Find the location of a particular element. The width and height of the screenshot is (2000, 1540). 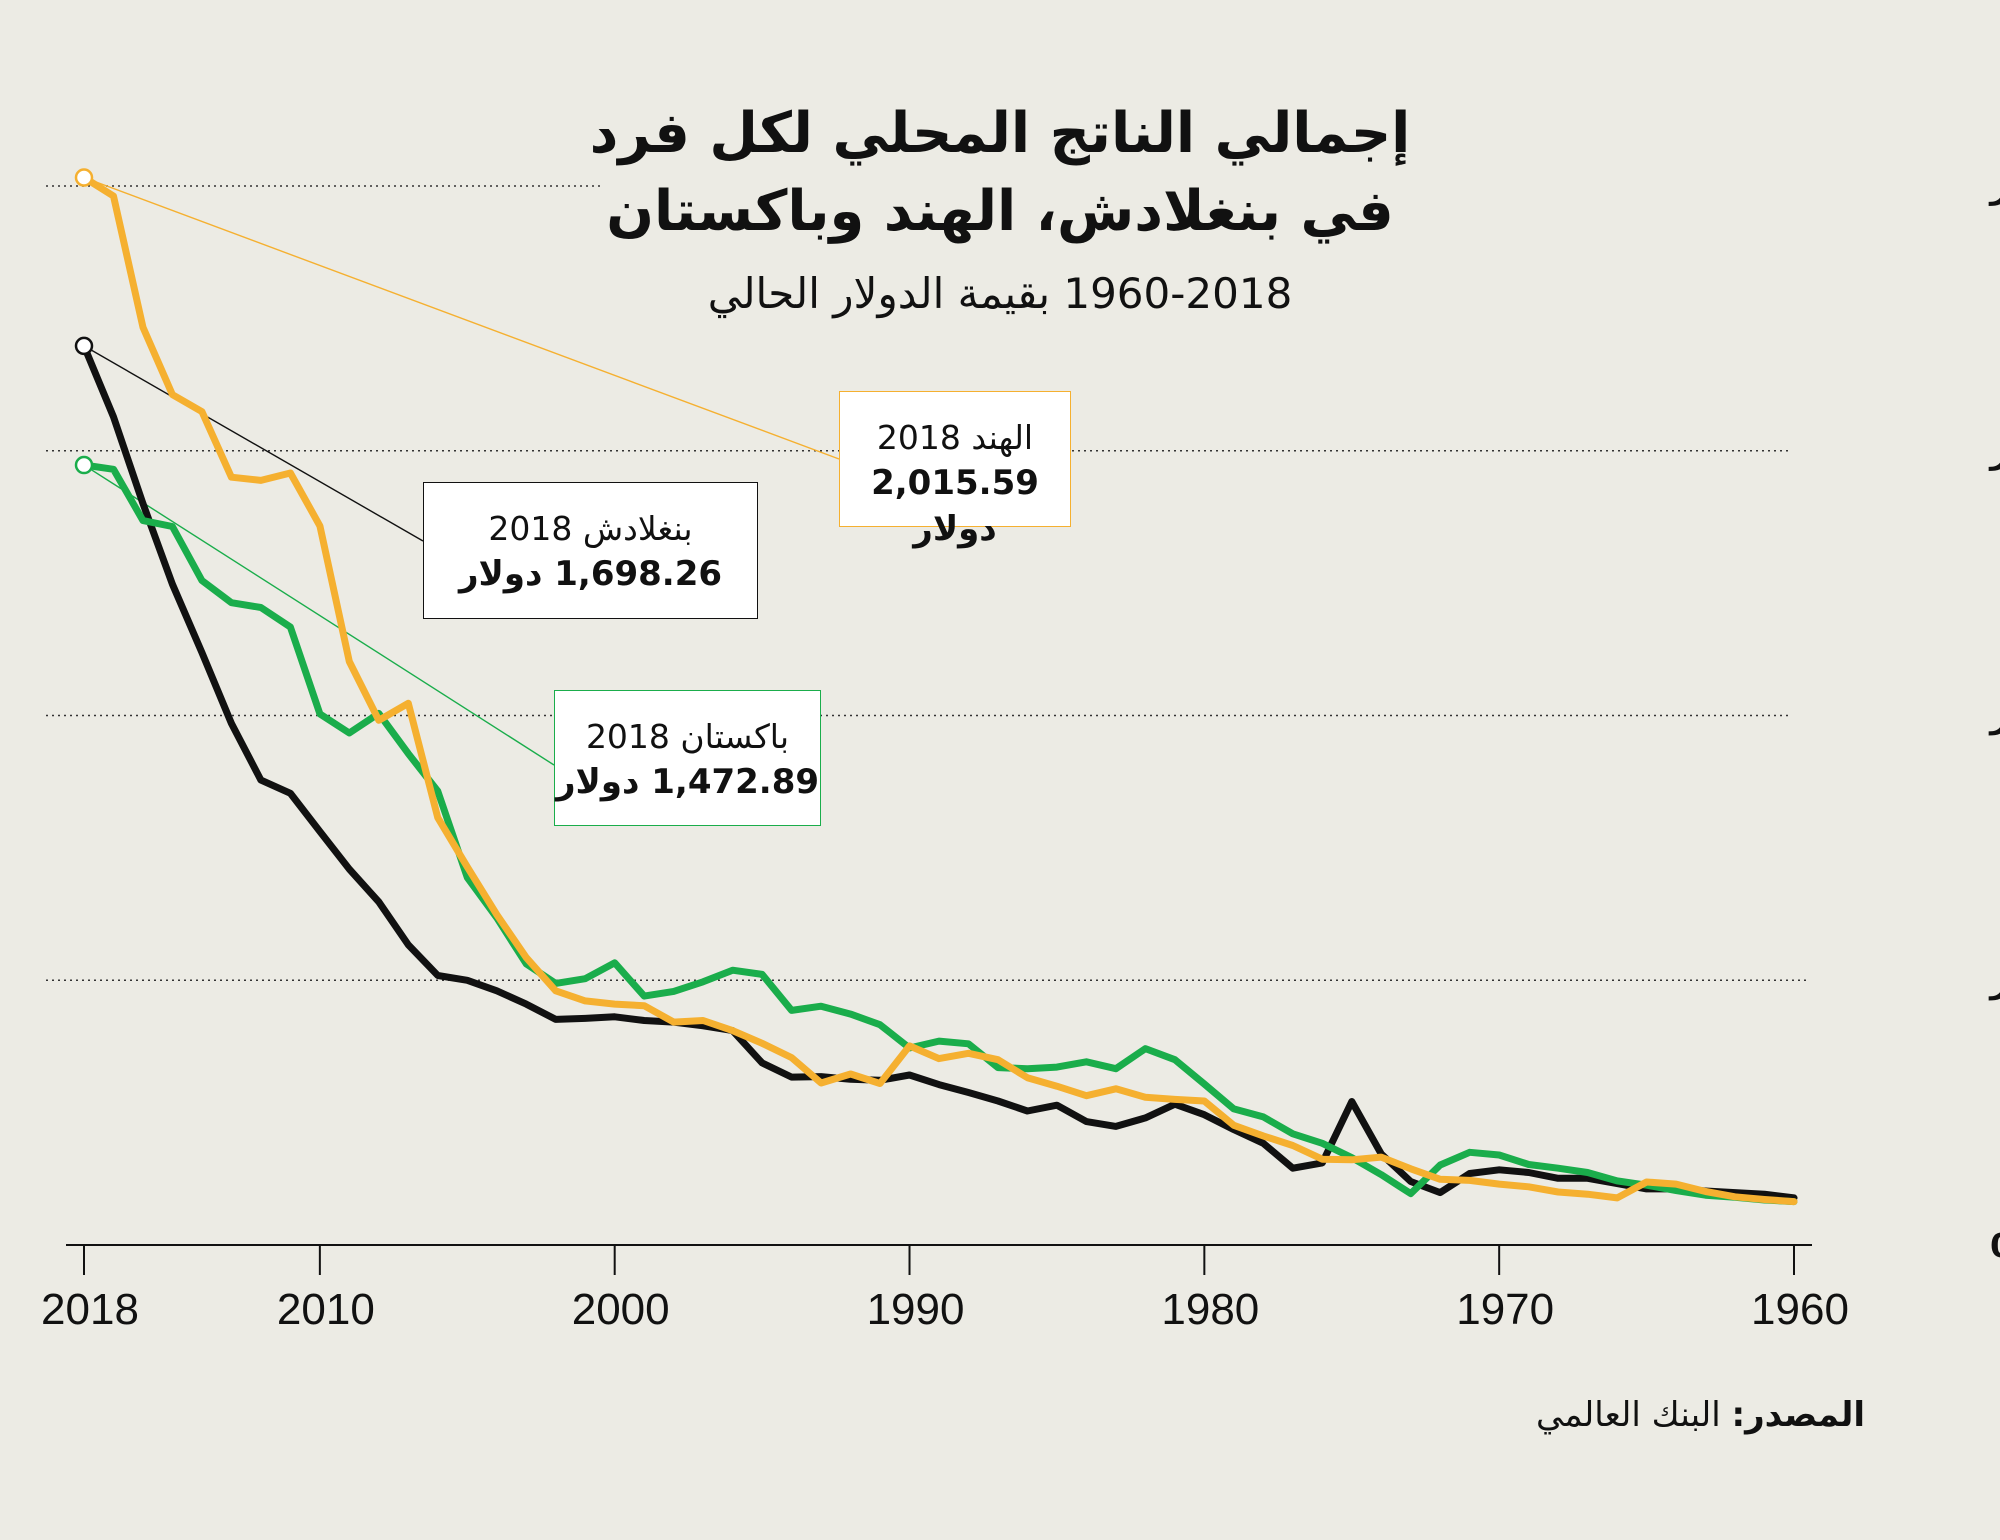

leader-line-bangladesh is located at coordinates (253, 443).